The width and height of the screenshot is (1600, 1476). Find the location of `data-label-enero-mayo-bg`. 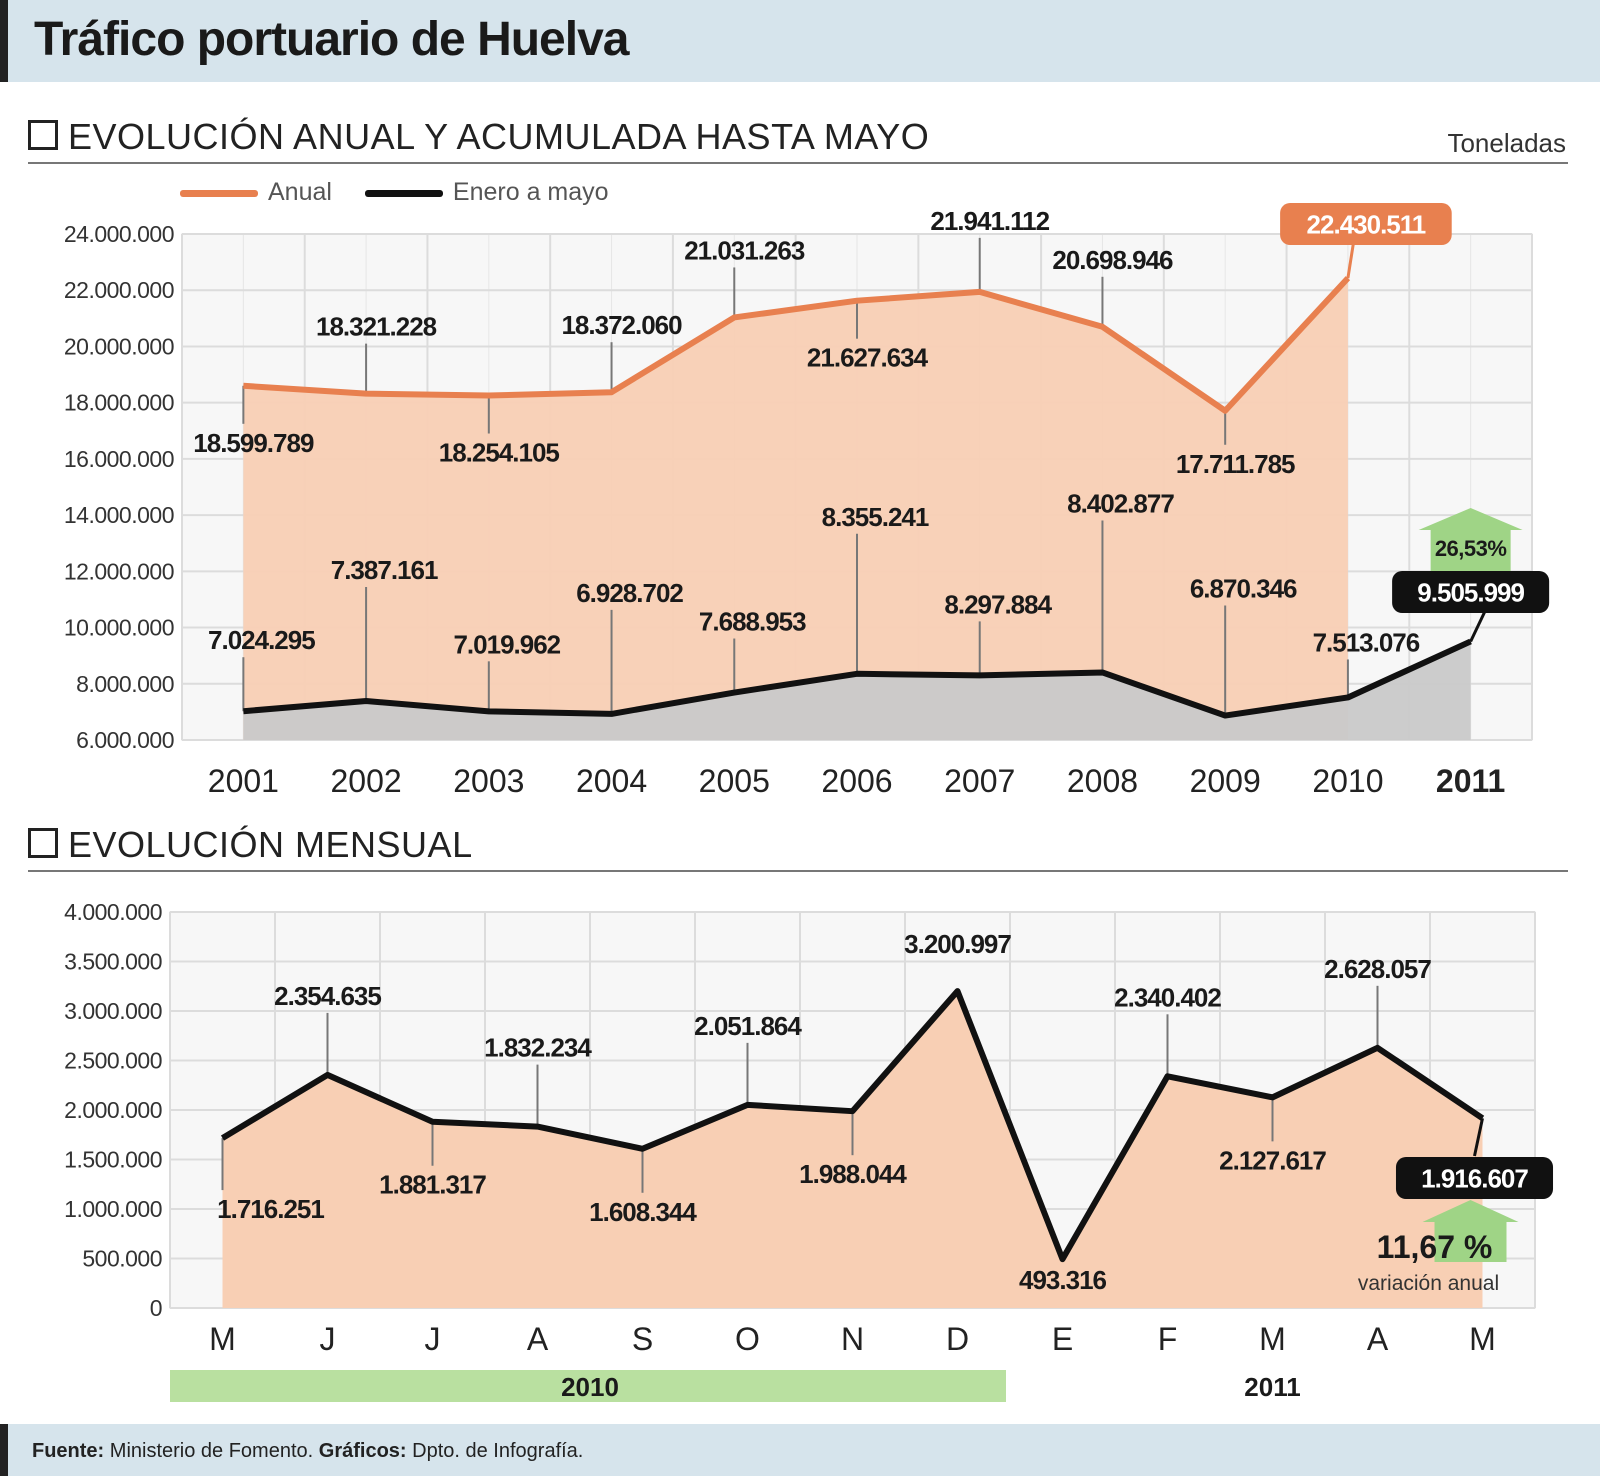

data-label-enero-mayo-bg is located at coordinates (1471, 592).